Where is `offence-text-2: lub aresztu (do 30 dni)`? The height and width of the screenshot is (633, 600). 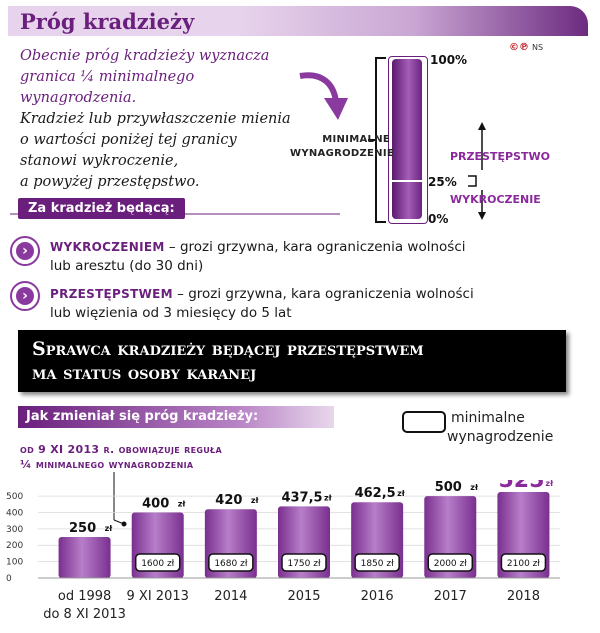
offence-text-2: lub aresztu (do 30 dni) is located at coordinates (127, 266).